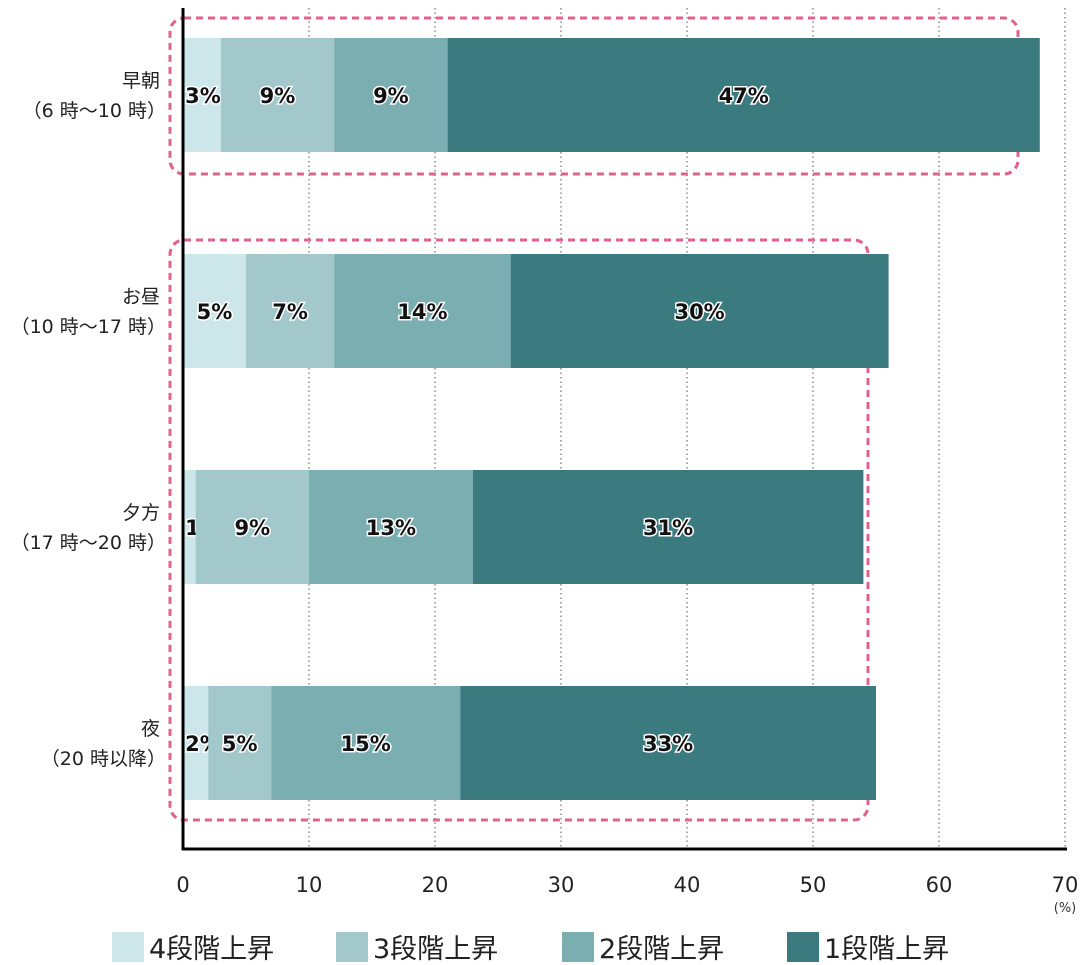 The width and height of the screenshot is (1084, 965). What do you see at coordinates (150, 729) in the screenshot?
I see `category-label-3-line1: 夜` at bounding box center [150, 729].